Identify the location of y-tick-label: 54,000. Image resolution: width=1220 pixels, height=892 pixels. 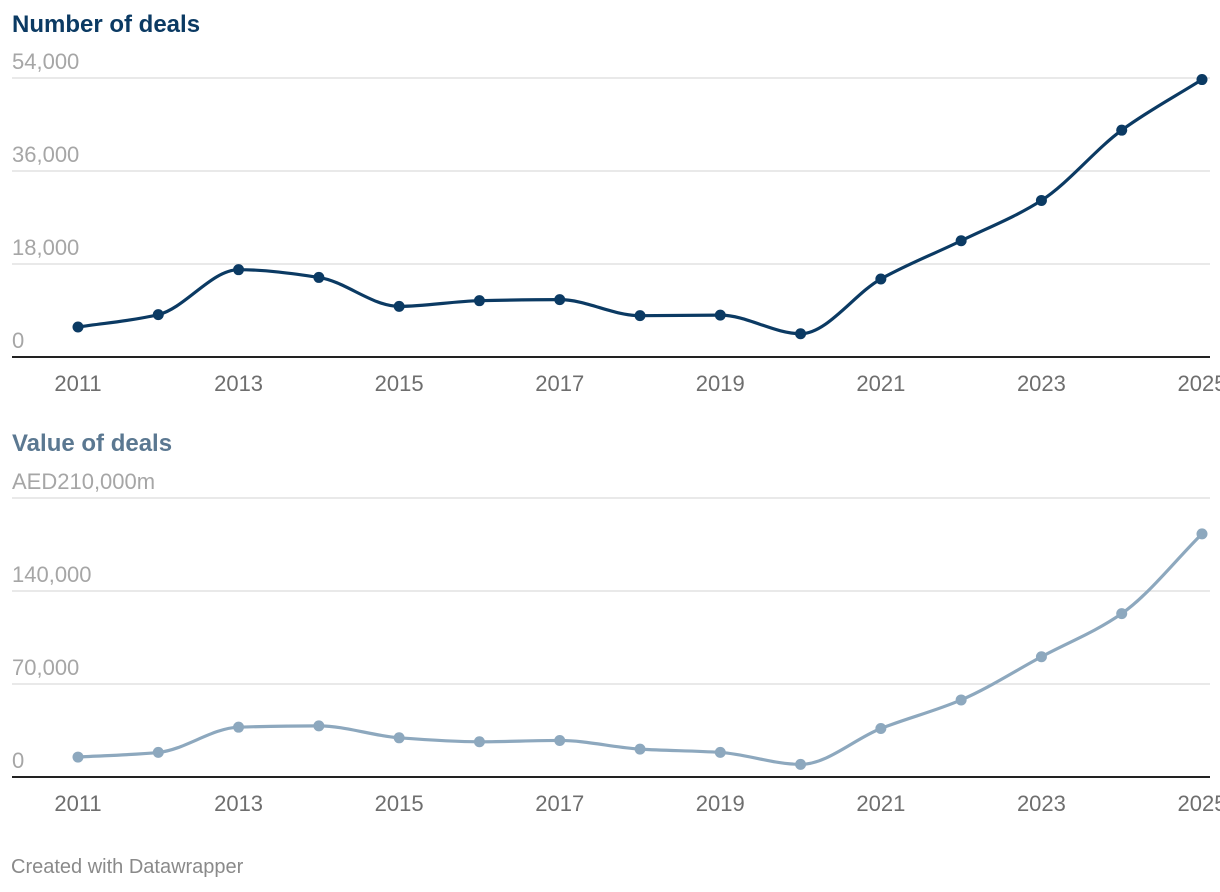
(45, 61).